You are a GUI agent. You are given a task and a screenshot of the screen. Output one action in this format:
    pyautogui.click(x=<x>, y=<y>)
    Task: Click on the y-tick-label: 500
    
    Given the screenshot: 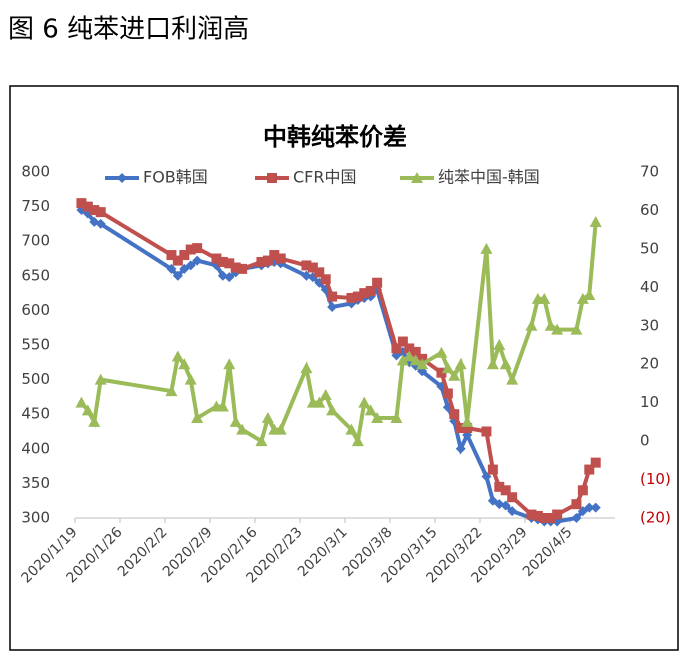 What is the action you would take?
    pyautogui.click(x=35, y=379)
    